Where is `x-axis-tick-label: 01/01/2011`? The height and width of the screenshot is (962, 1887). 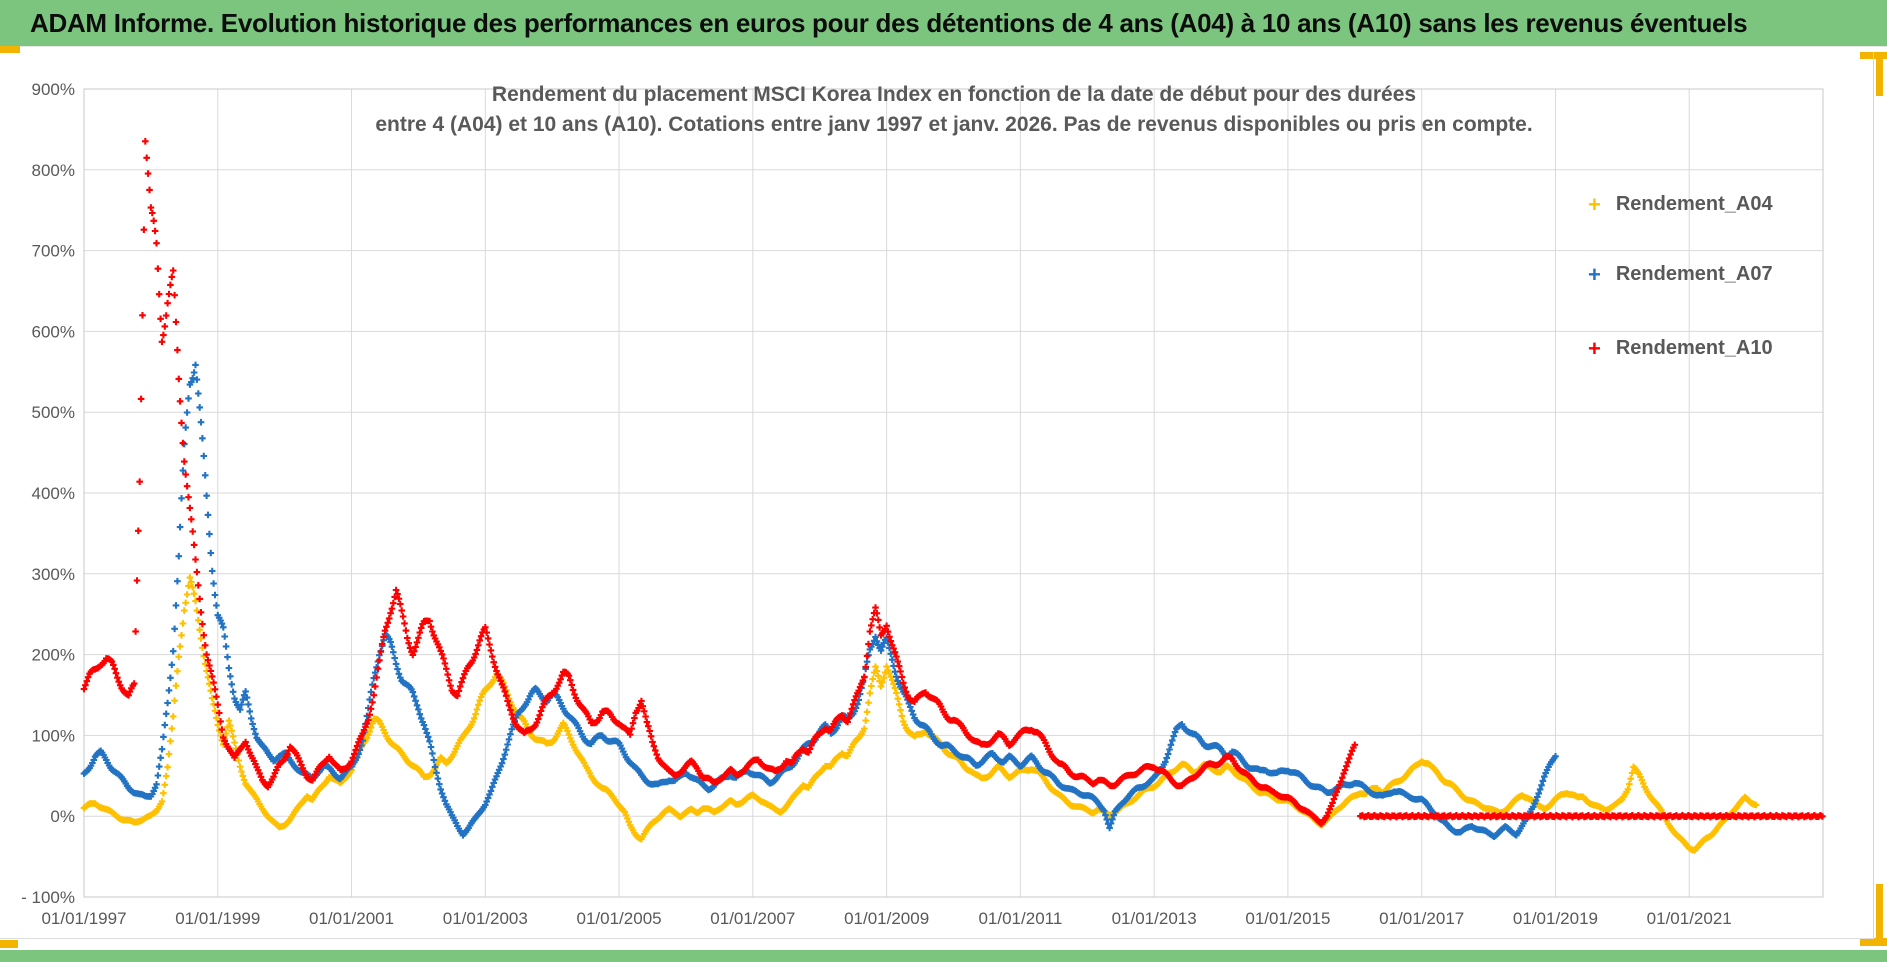
x-axis-tick-label: 01/01/2011 is located at coordinates (1020, 918).